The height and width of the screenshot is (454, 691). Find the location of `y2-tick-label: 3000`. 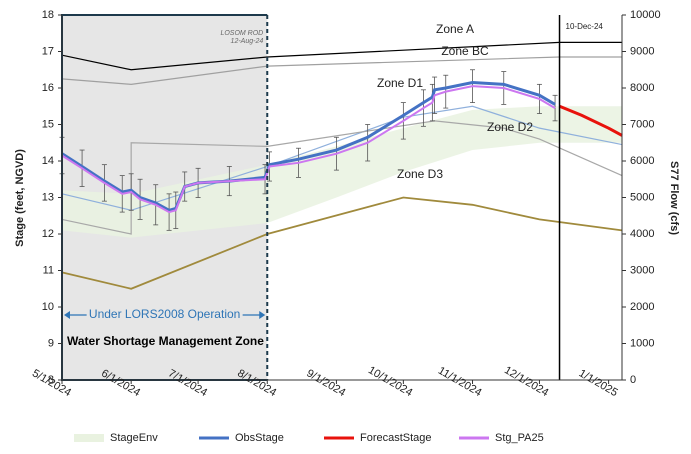

y2-tick-label: 3000 is located at coordinates (642, 270).